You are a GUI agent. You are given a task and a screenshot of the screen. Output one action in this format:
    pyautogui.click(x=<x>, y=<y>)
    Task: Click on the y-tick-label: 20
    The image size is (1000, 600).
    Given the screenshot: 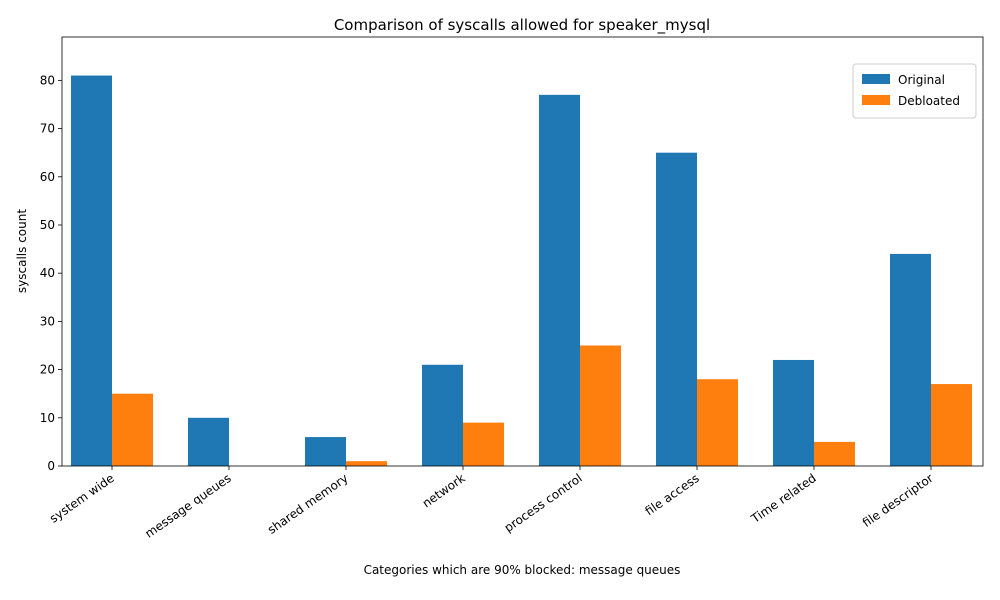 What is the action you would take?
    pyautogui.click(x=47, y=370)
    